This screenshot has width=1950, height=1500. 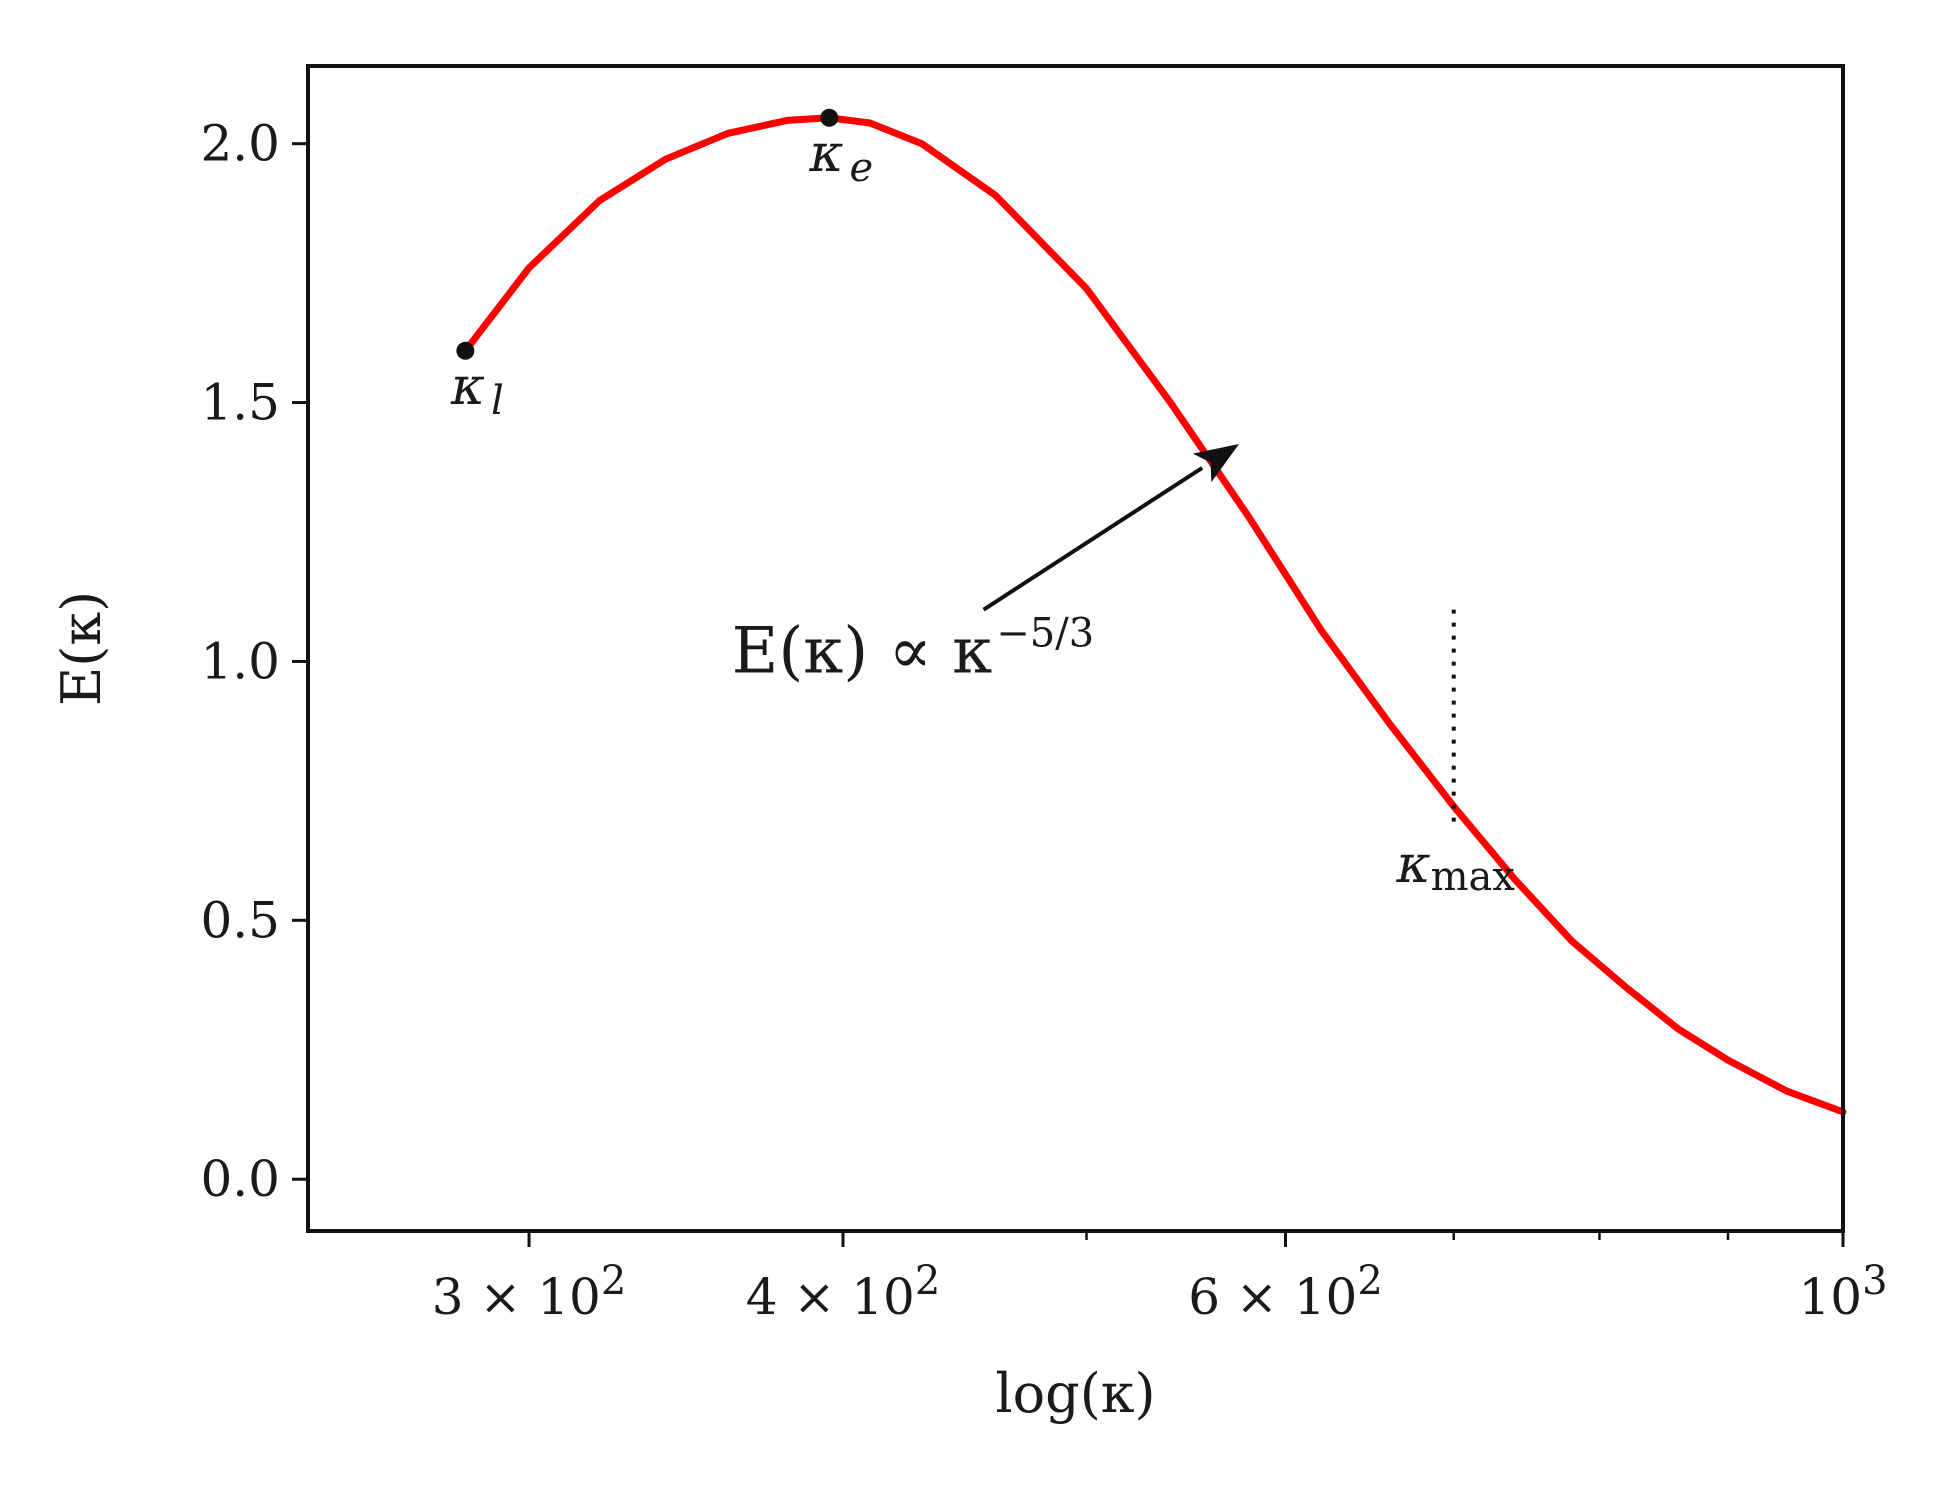 What do you see at coordinates (913, 650) in the screenshot?
I see `annotation-text: E(κ) ∝ κ −5/3` at bounding box center [913, 650].